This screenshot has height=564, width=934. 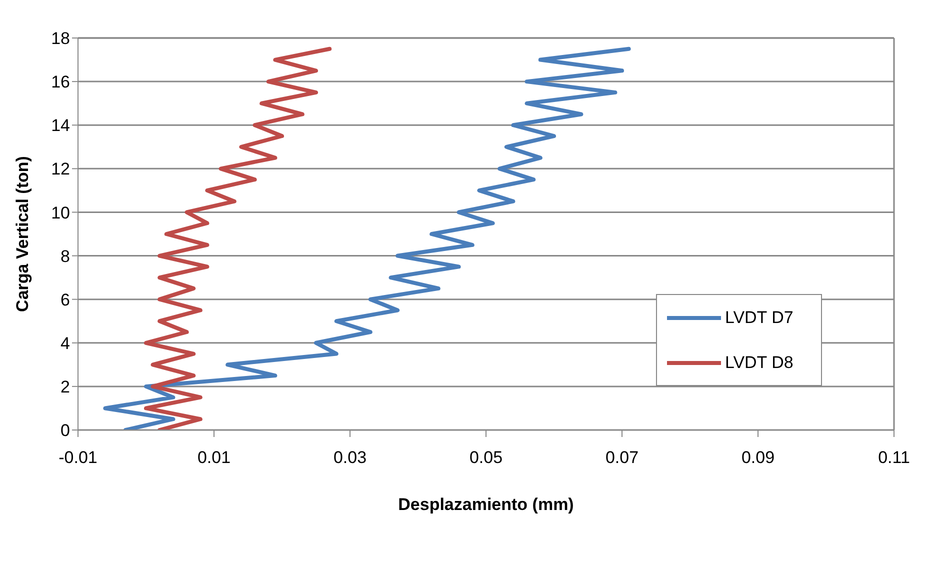 What do you see at coordinates (894, 458) in the screenshot?
I see `x-tick-label: 0.11` at bounding box center [894, 458].